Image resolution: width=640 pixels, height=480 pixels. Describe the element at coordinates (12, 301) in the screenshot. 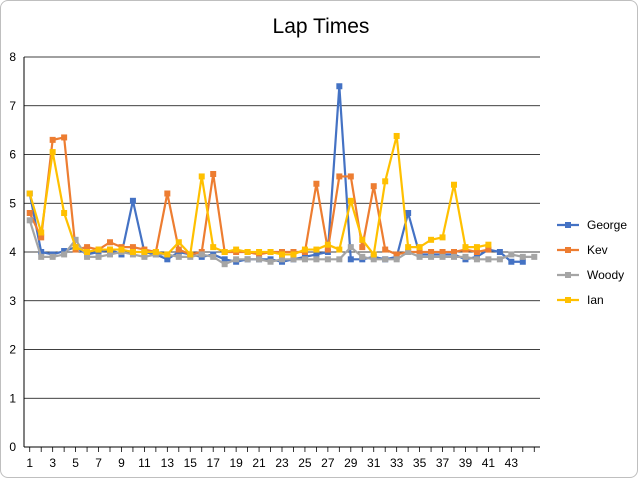

I see `y-tick-label: 3` at that location.